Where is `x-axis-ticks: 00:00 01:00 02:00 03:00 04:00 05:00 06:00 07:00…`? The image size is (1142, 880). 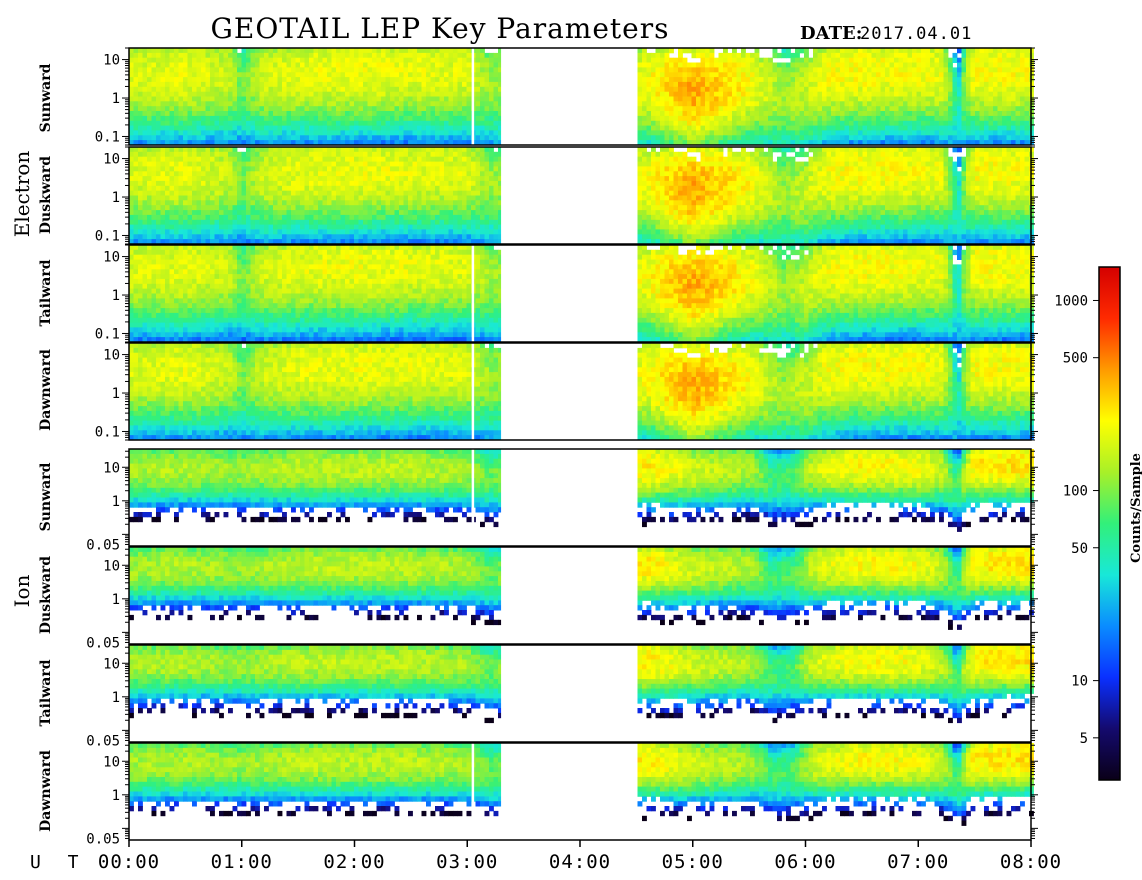 x-axis-ticks: 00:00 01:00 02:00 03:00 04:00 05:00 06:00 07:00… is located at coordinates (580, 856).